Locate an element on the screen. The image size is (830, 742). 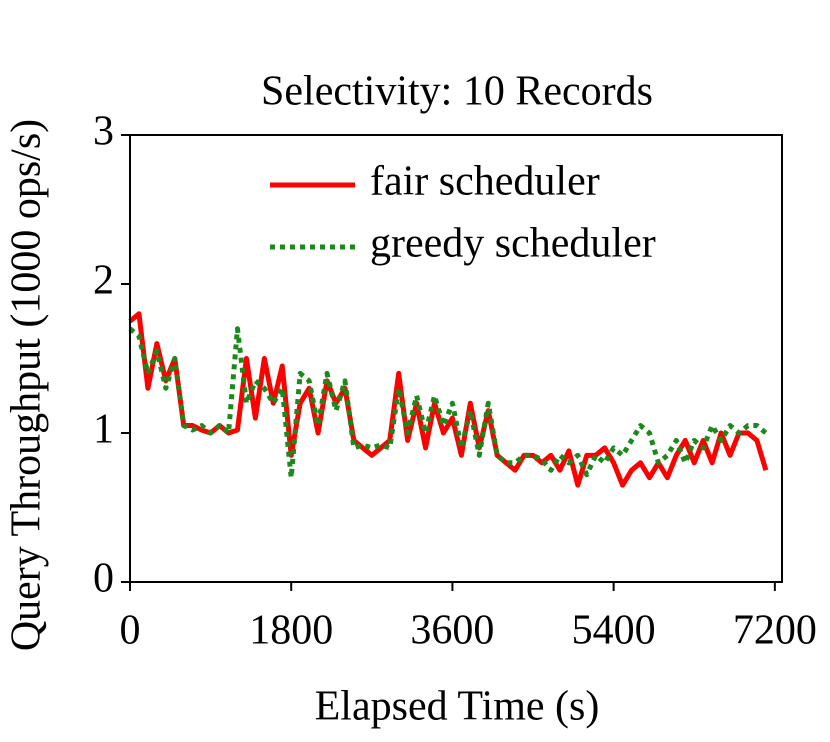
y-tick-label: 3 is located at coordinates (103, 132).